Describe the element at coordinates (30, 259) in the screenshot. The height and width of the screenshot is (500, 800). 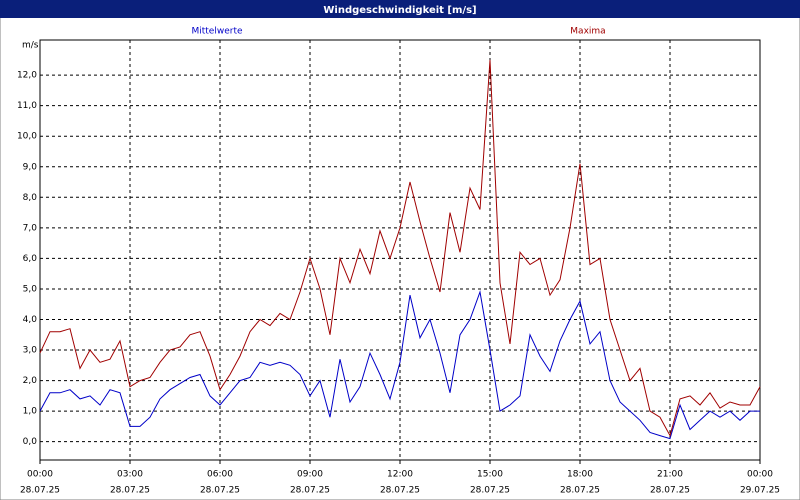
I see `y-tick-label: 6,0` at that location.